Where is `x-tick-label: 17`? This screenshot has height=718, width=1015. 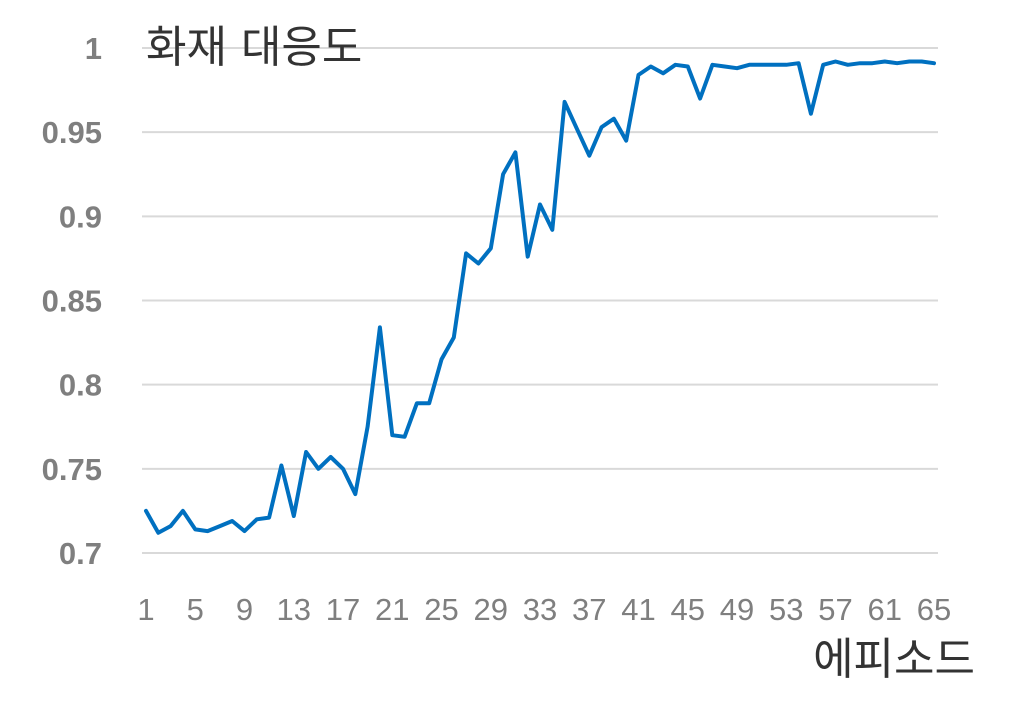
x-tick-label: 17 is located at coordinates (343, 609).